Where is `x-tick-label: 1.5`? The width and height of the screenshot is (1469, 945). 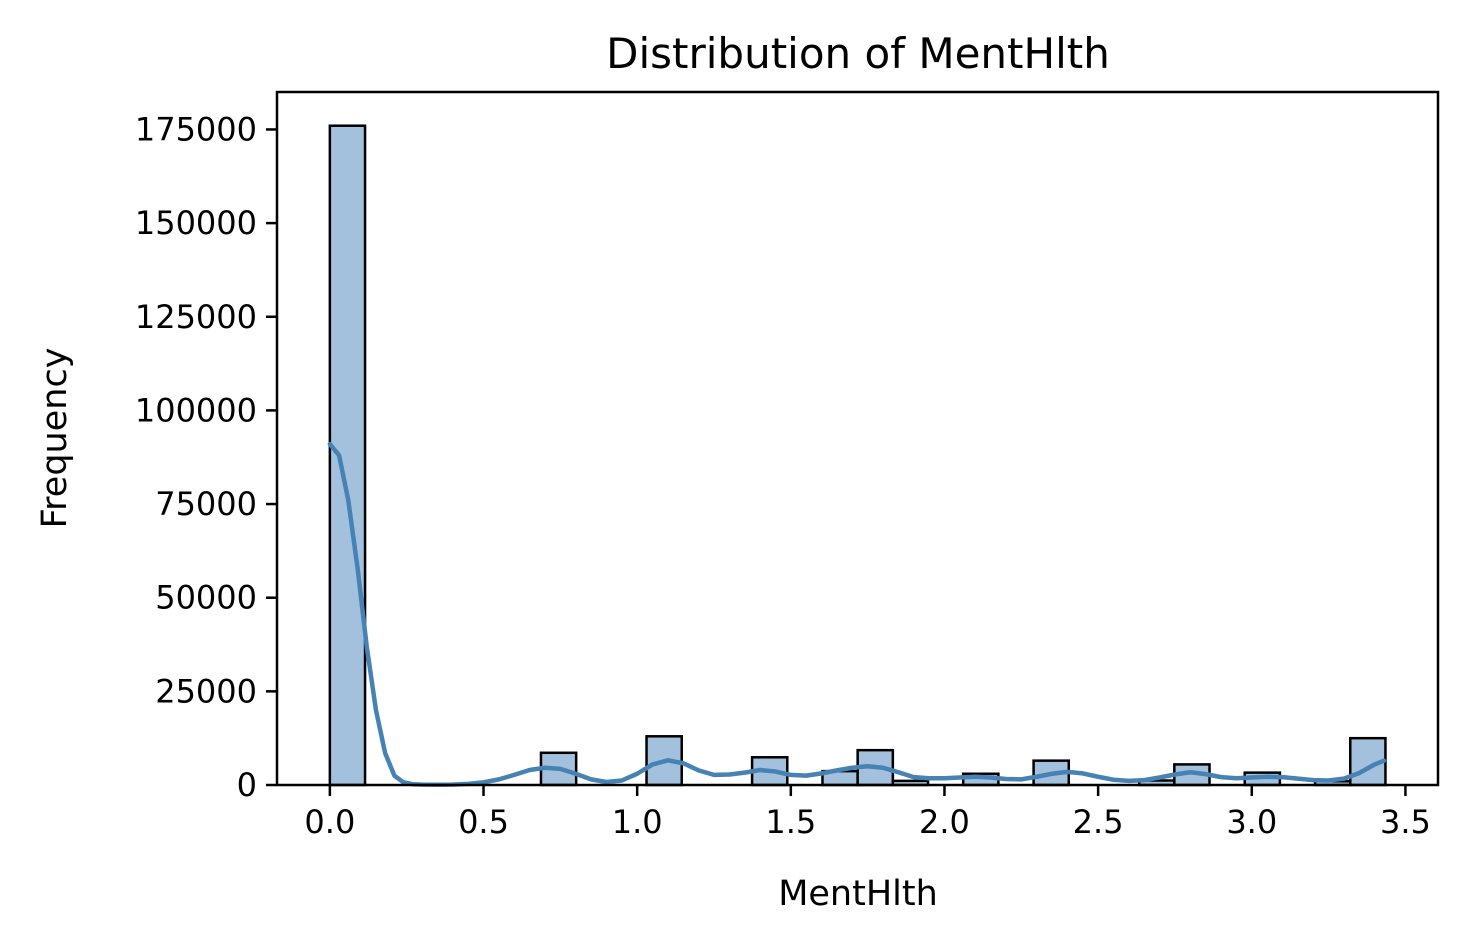
x-tick-label: 1.5 is located at coordinates (790, 822).